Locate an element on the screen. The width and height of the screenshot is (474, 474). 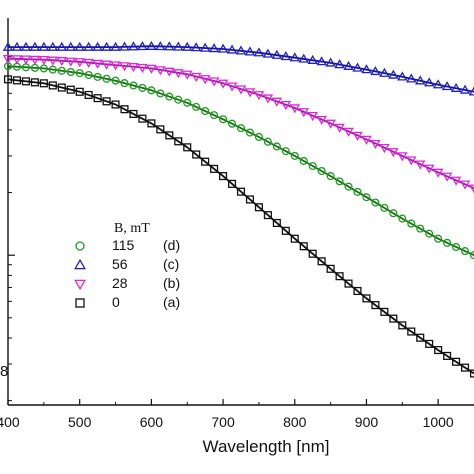
x-axis-ticks: 400 500 600 700 800 900 1000 is located at coordinates (227, 414).